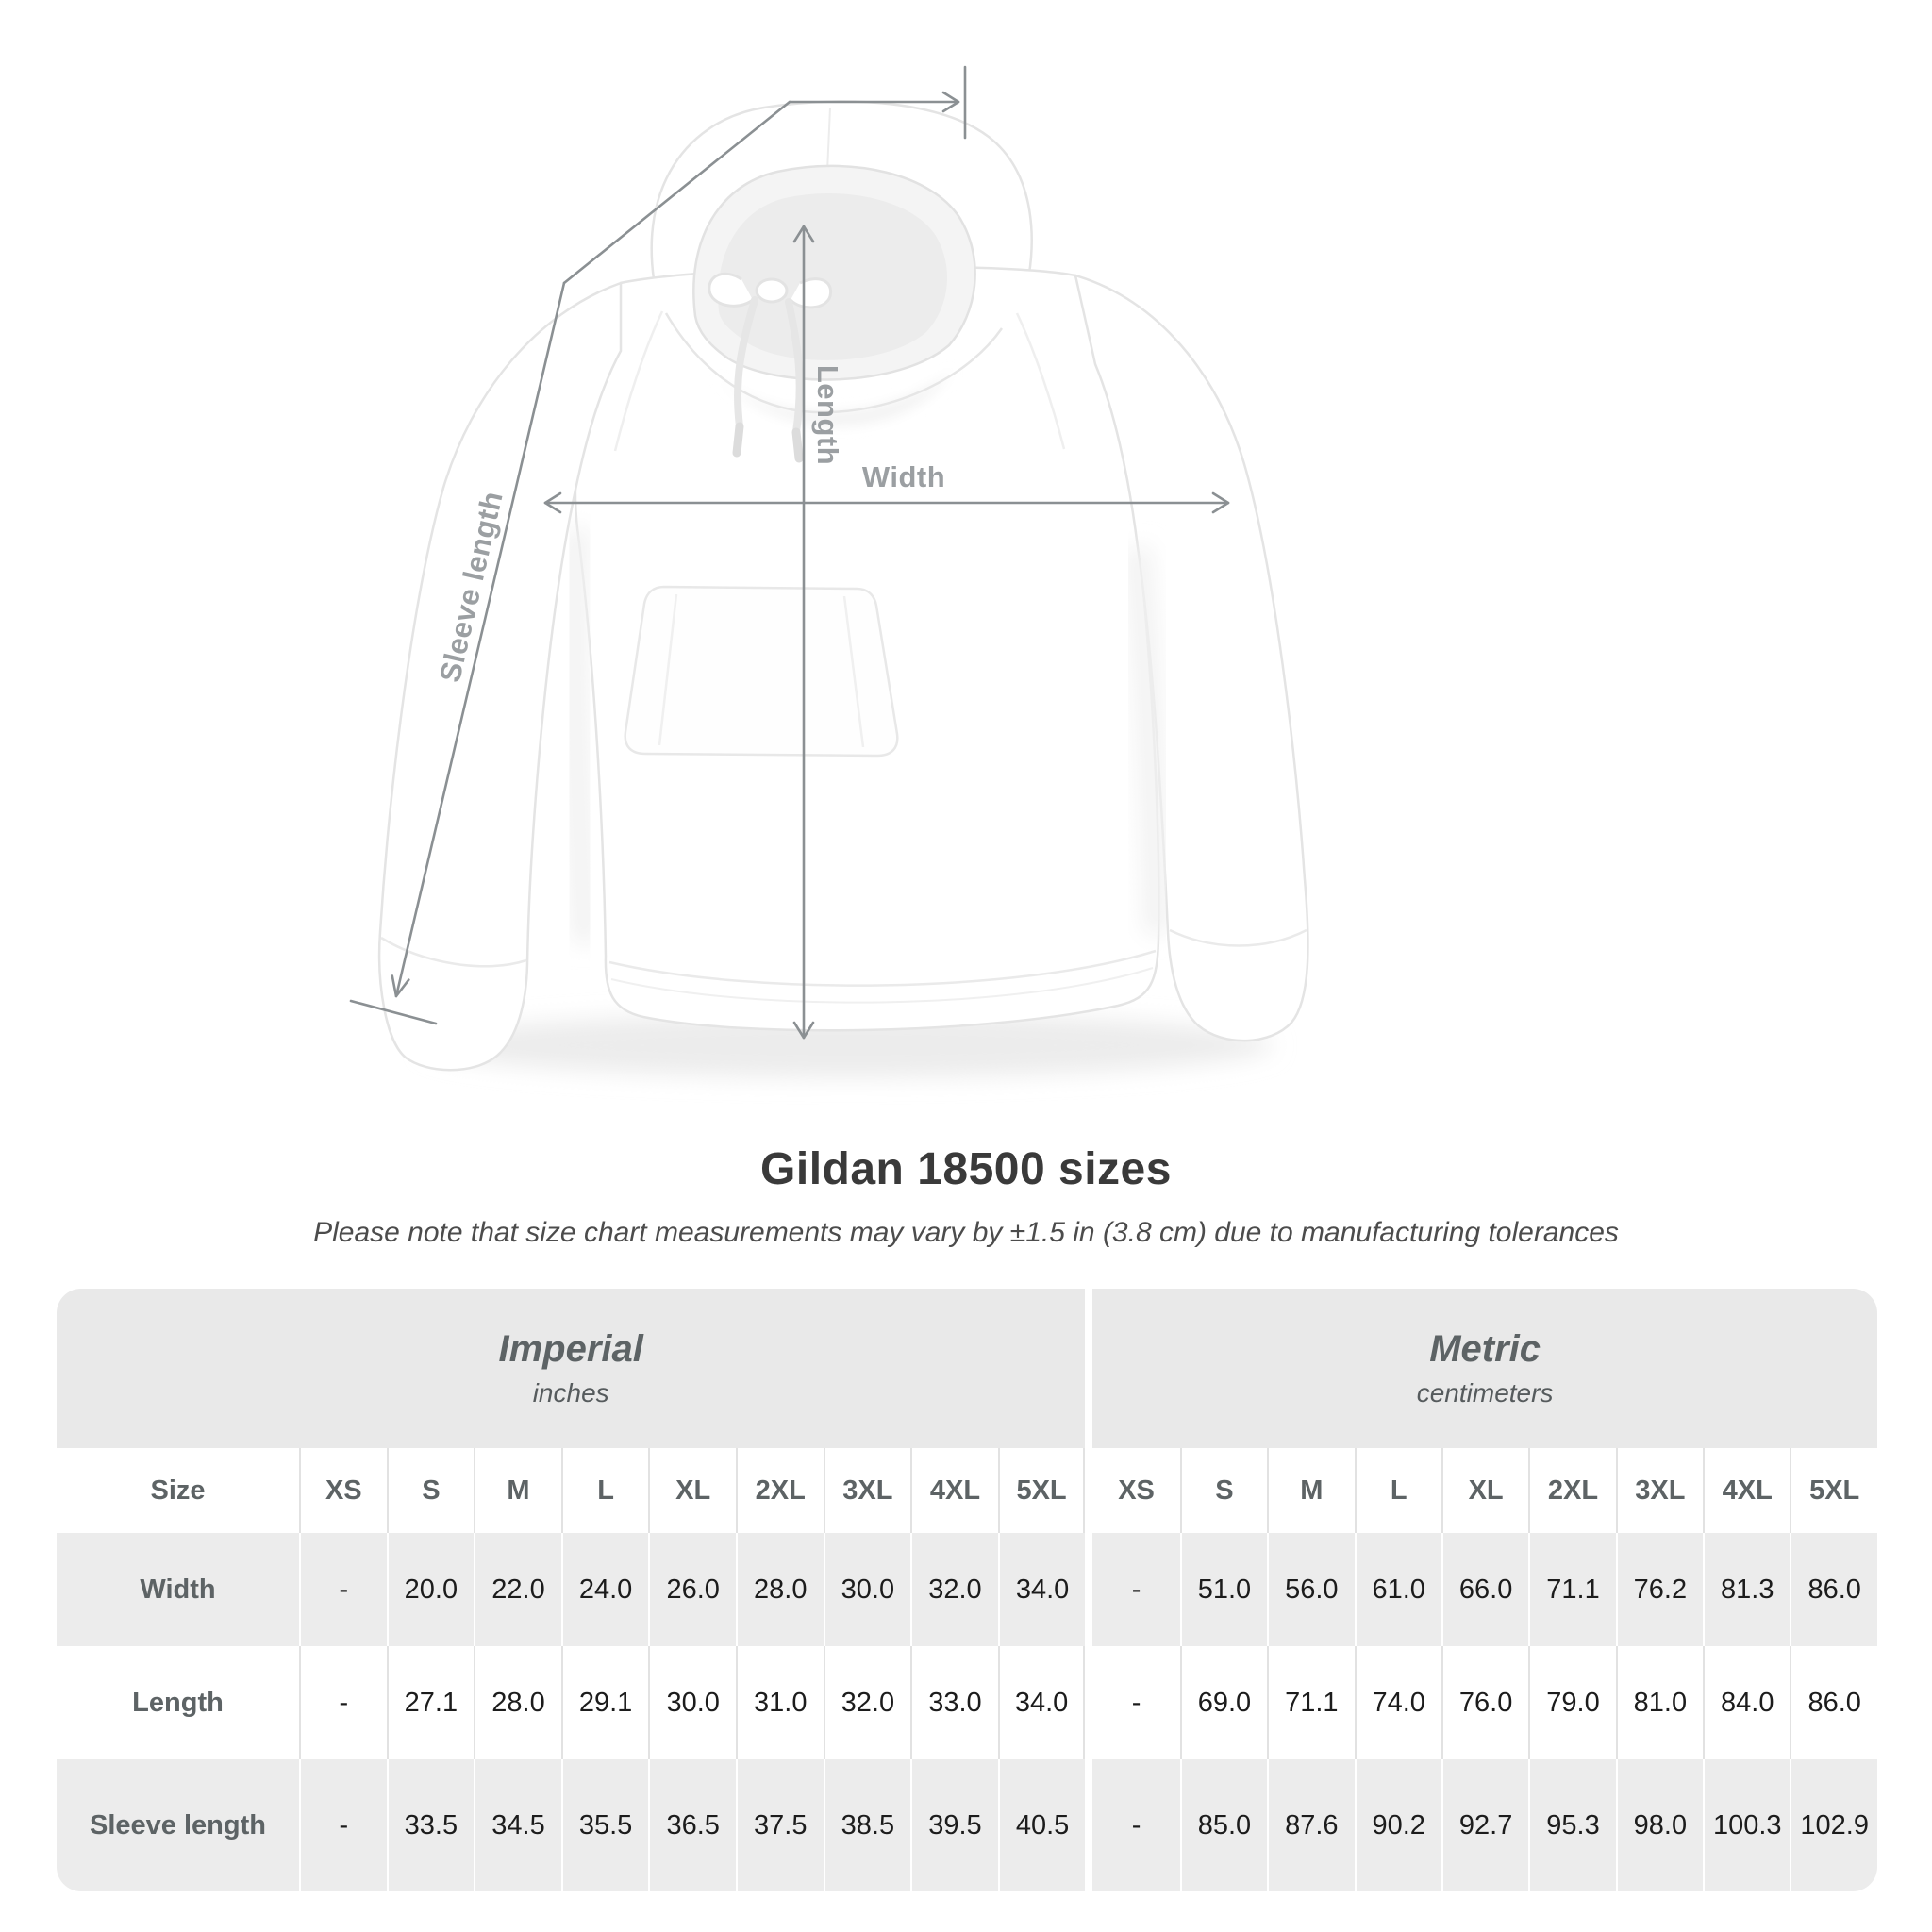 The image size is (1932, 1932). I want to click on width-metric-cell: 81.3, so click(1746, 1589).